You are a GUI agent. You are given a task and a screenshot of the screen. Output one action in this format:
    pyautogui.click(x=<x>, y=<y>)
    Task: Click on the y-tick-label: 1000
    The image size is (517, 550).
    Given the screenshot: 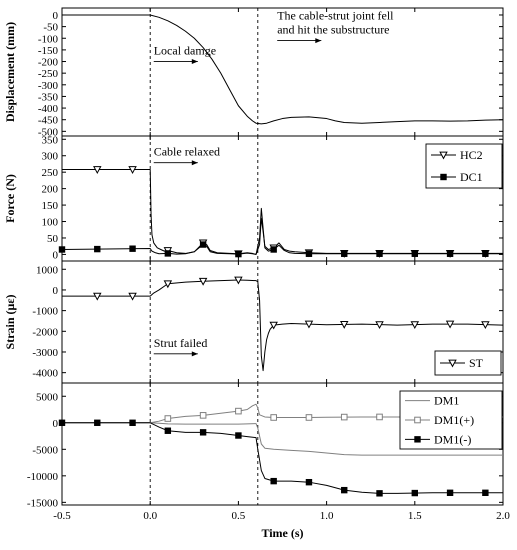 What is the action you would take?
    pyautogui.click(x=47, y=270)
    